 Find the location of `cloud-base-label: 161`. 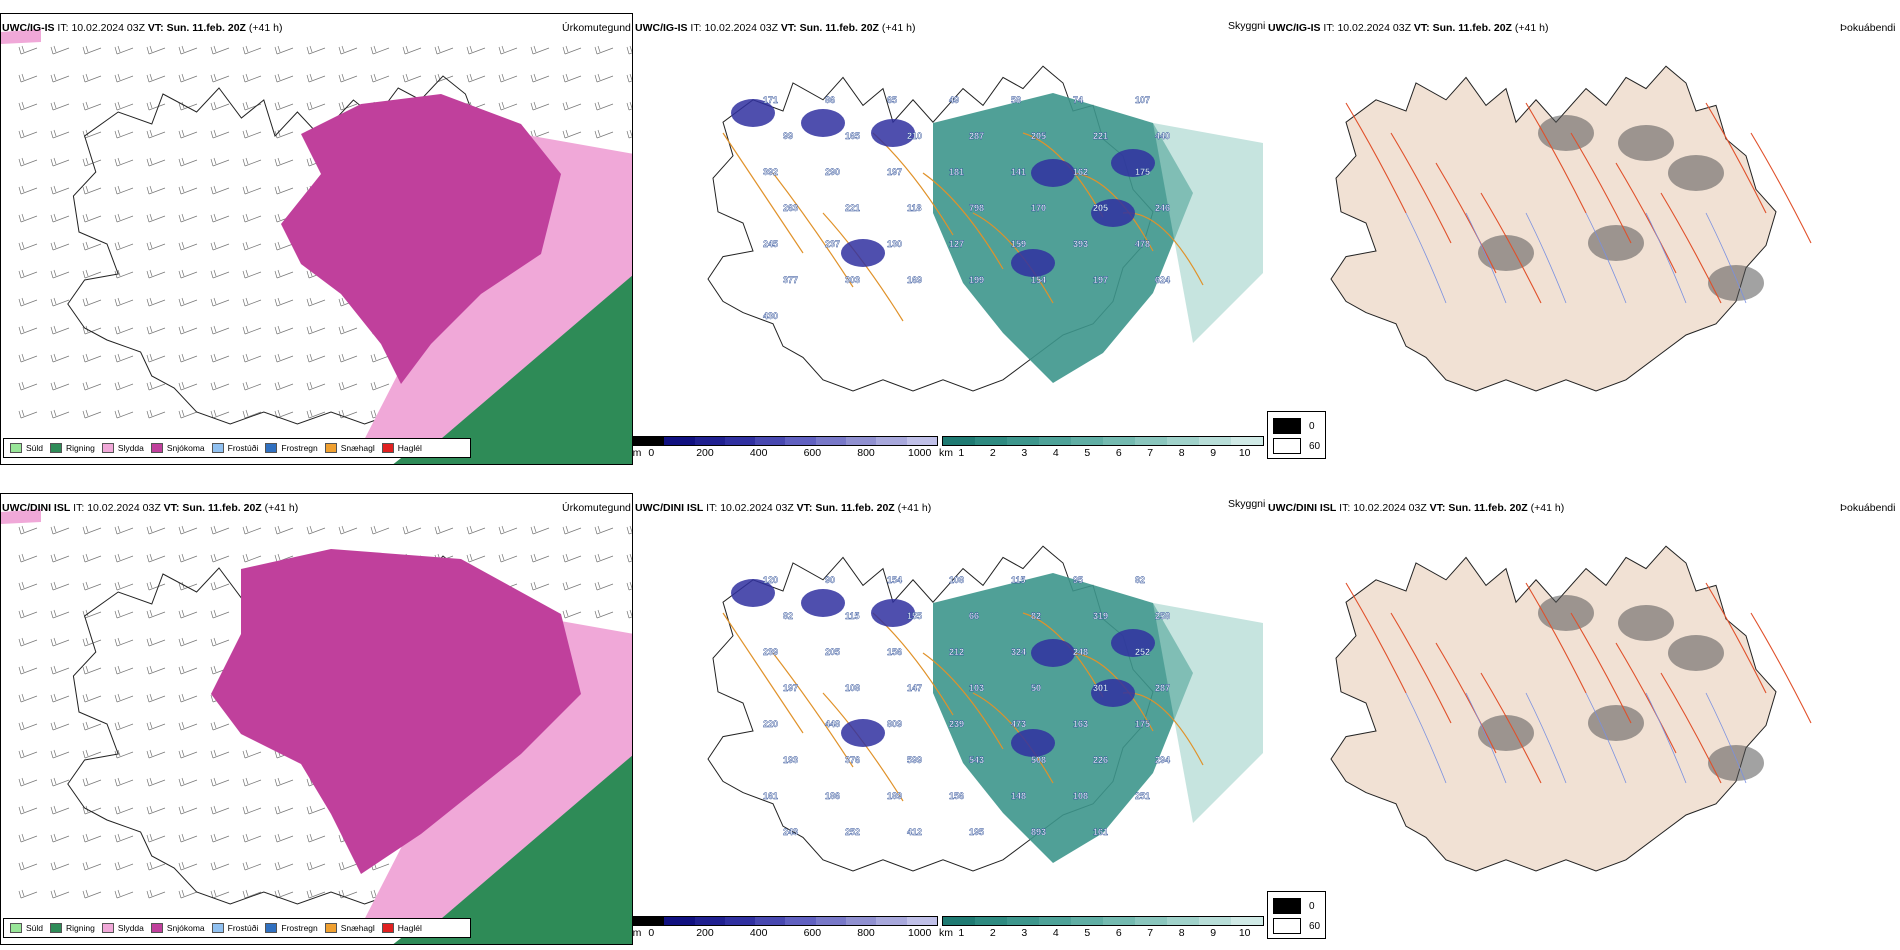

cloud-base-label: 161 is located at coordinates (1100, 832).